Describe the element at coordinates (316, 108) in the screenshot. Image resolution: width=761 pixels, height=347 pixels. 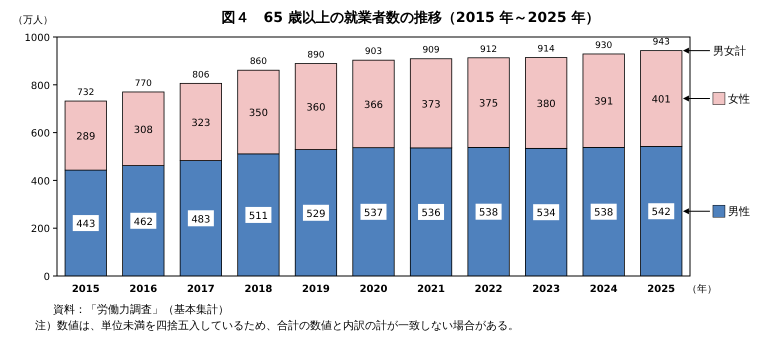
I see `data-label: 360` at that location.